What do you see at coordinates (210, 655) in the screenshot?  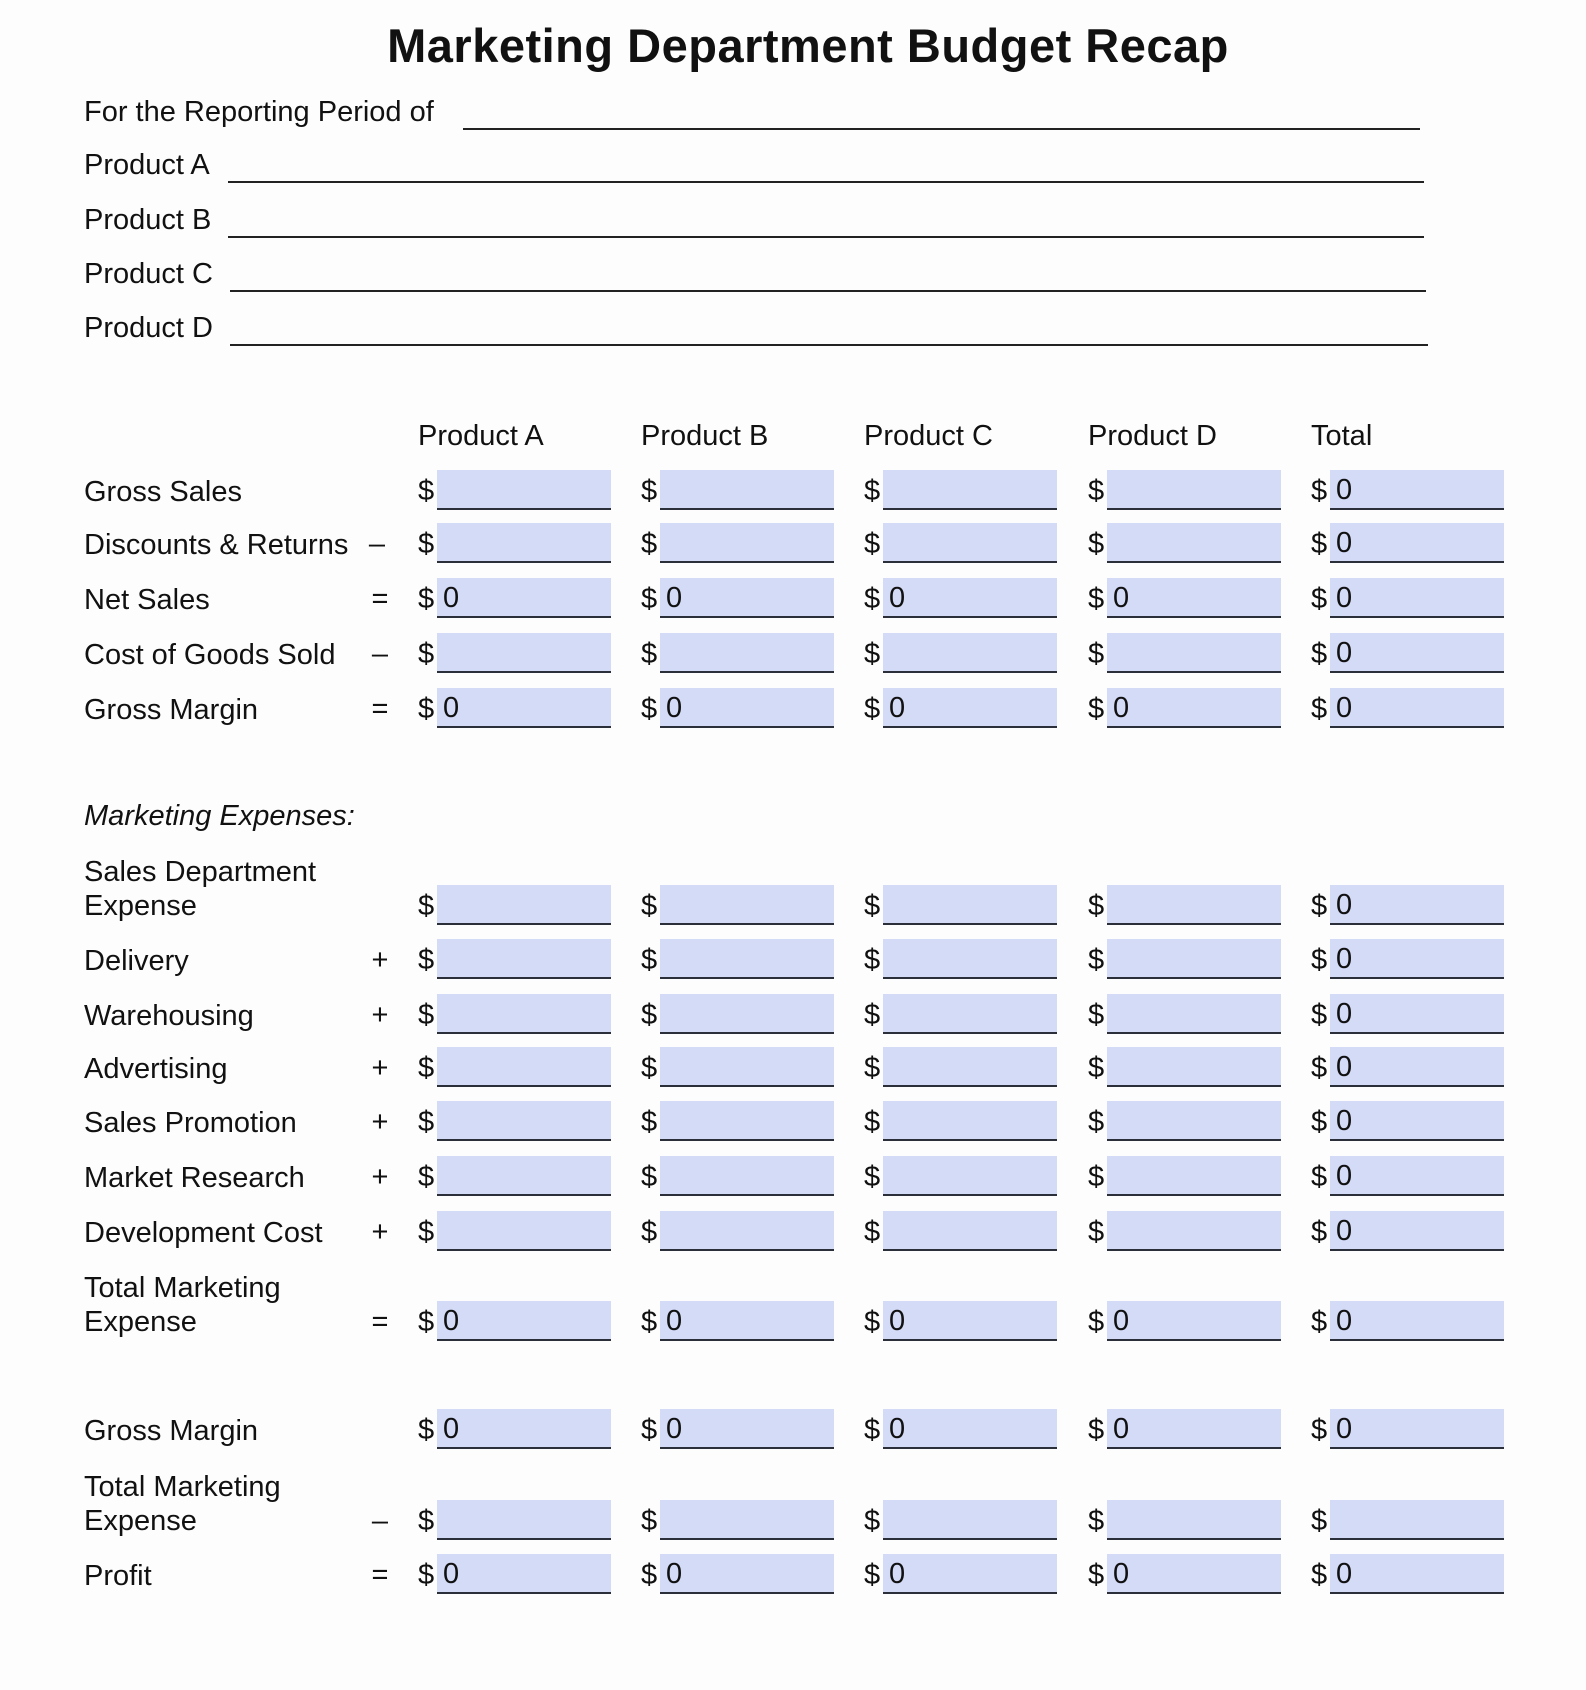 I see `row-label: Cost of Goods Sold` at bounding box center [210, 655].